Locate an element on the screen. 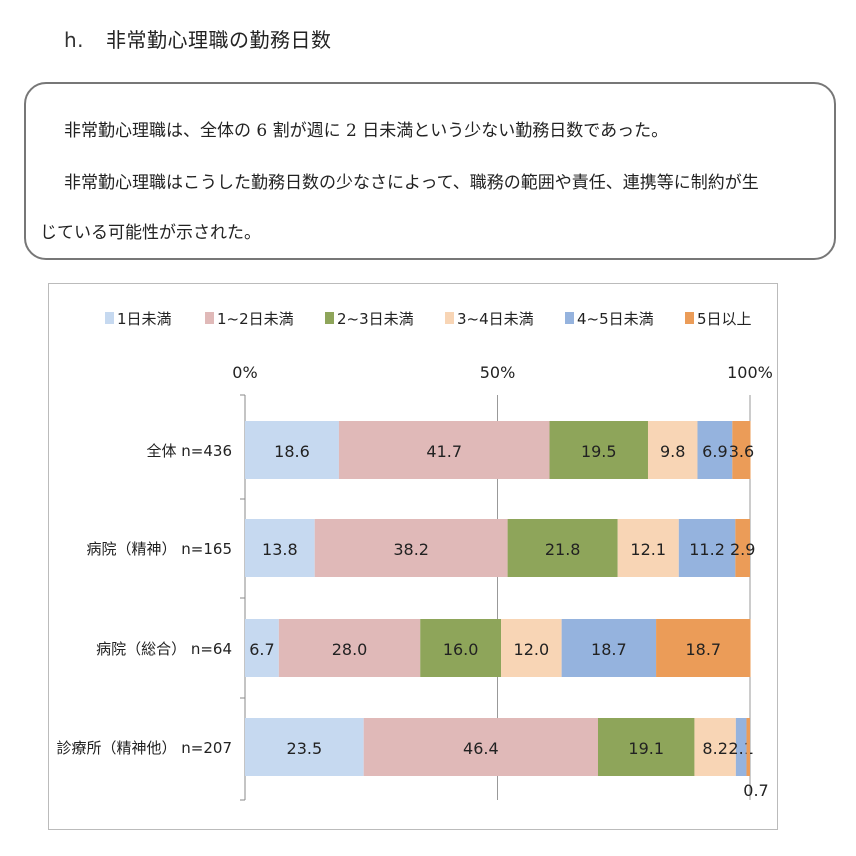 The width and height of the screenshot is (856, 856). data-label: 18.6 is located at coordinates (292, 451).